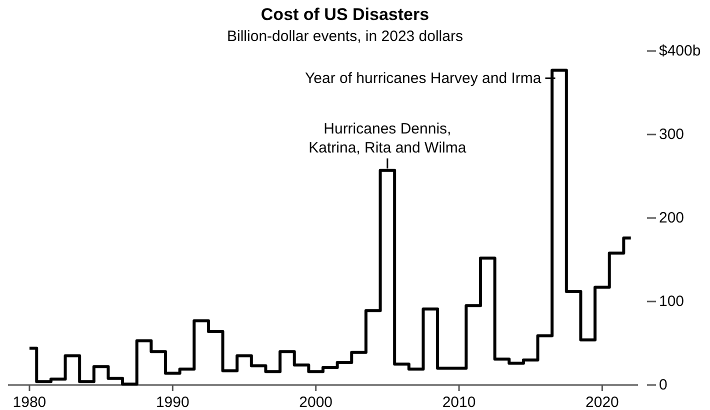 This screenshot has width=710, height=410. What do you see at coordinates (345, 36) in the screenshot?
I see `chart-subtitle: Billion-dollar events, in 2023 dollars` at bounding box center [345, 36].